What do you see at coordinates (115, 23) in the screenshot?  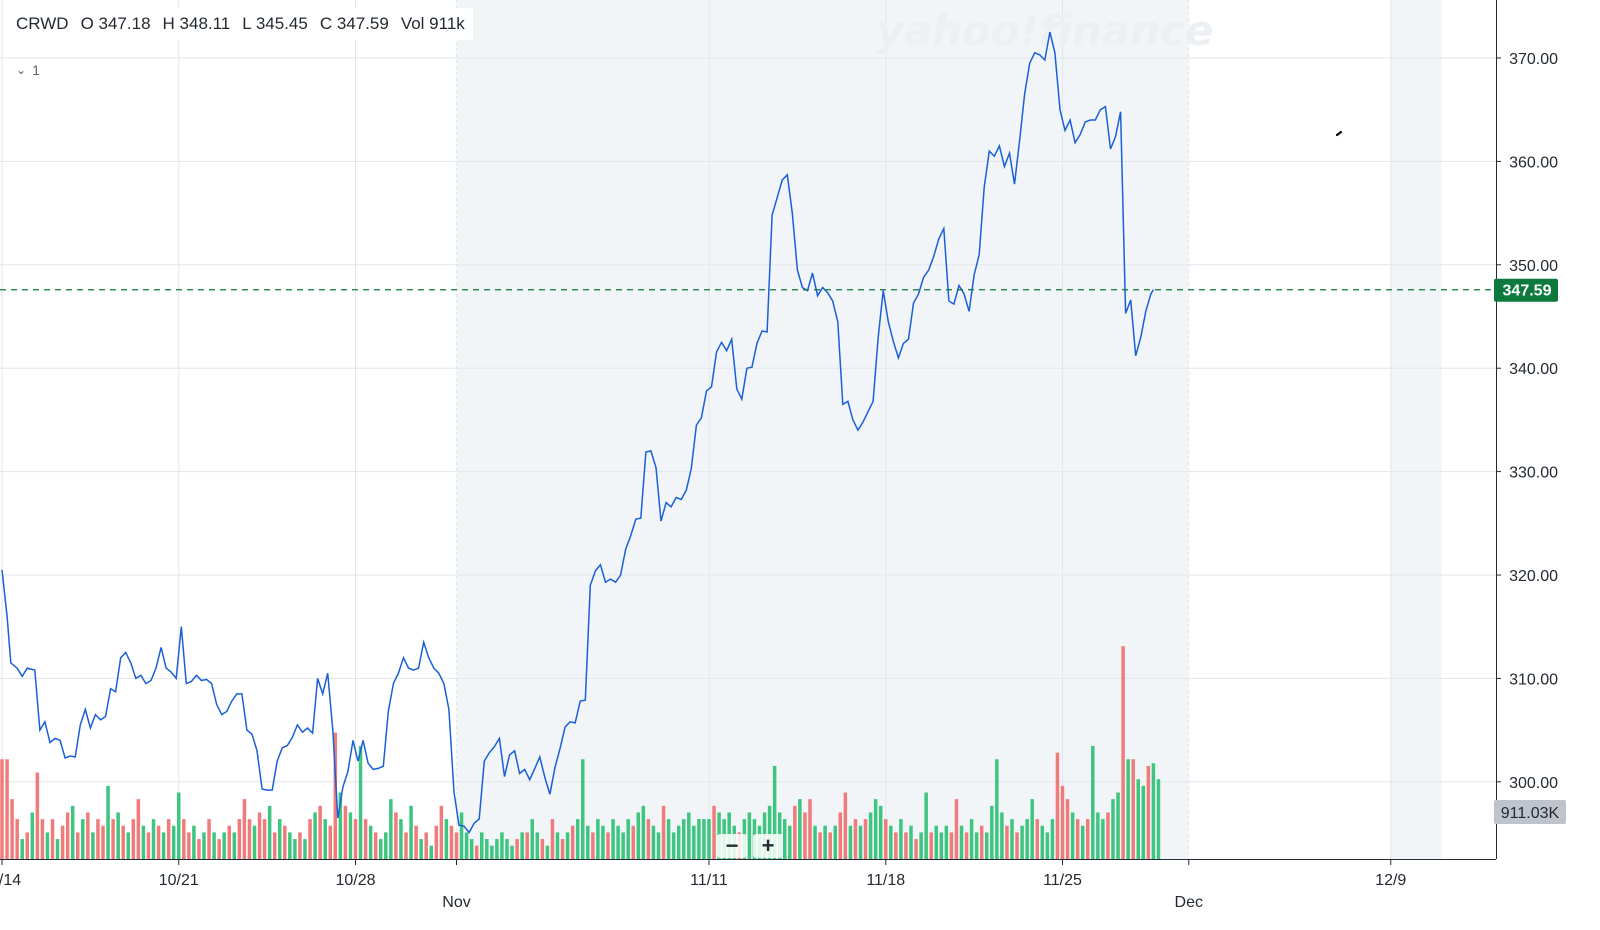 I see `open-value: O 347.18` at bounding box center [115, 23].